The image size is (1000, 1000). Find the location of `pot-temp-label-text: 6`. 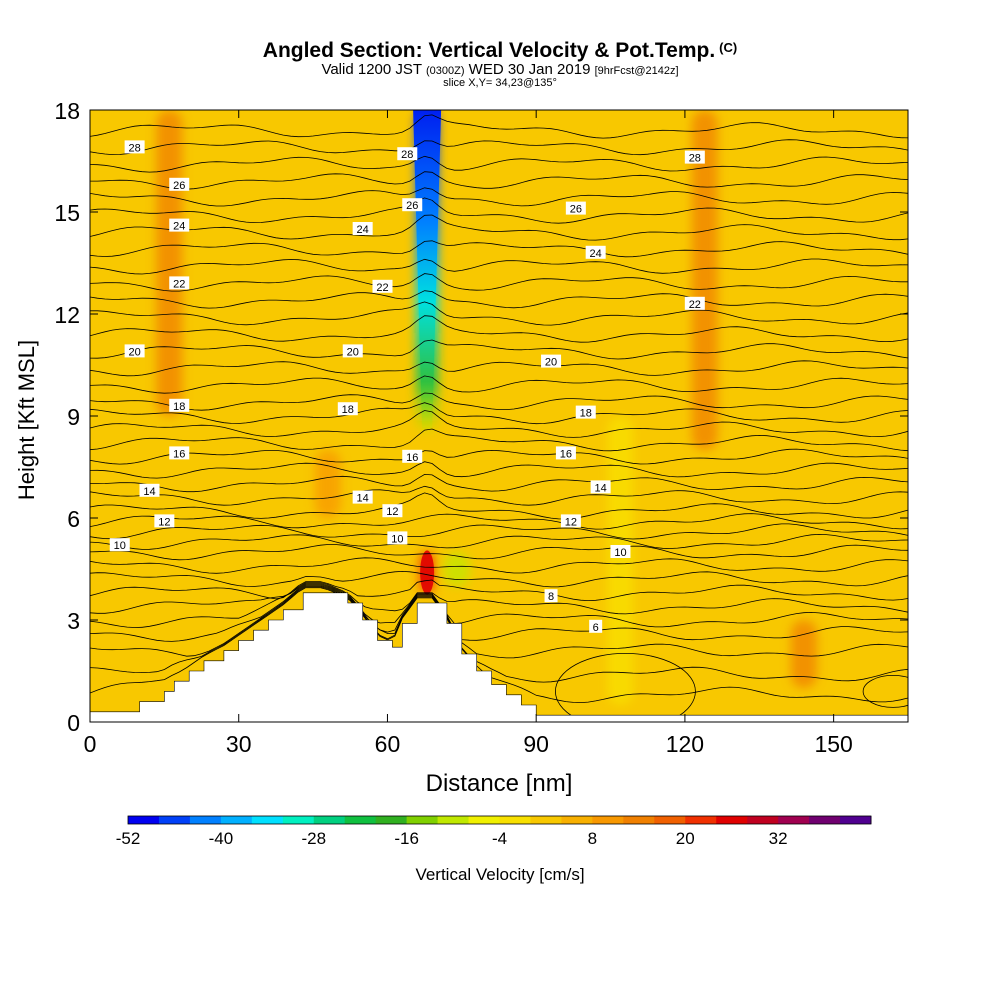

pot-temp-label-text: 6 is located at coordinates (596, 628).